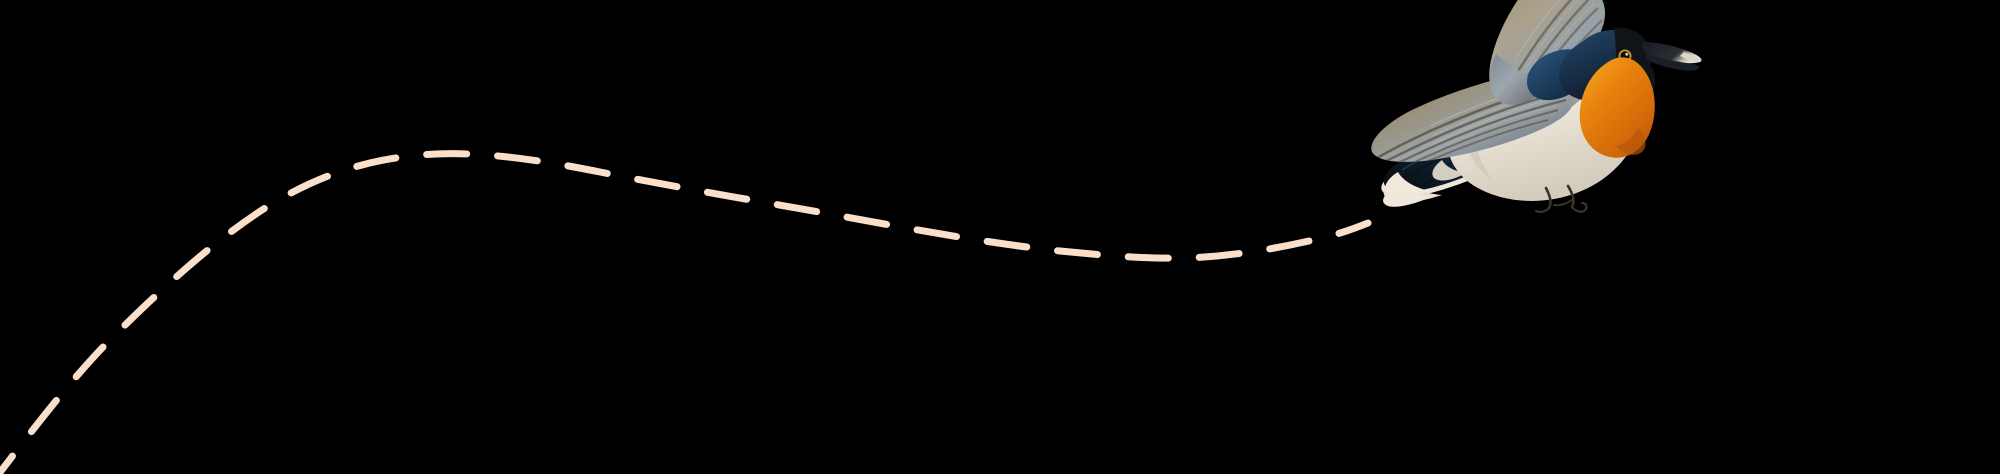 The image size is (2000, 474). What do you see at coordinates (1617, 107) in the screenshot?
I see `bird-throat-breast` at bounding box center [1617, 107].